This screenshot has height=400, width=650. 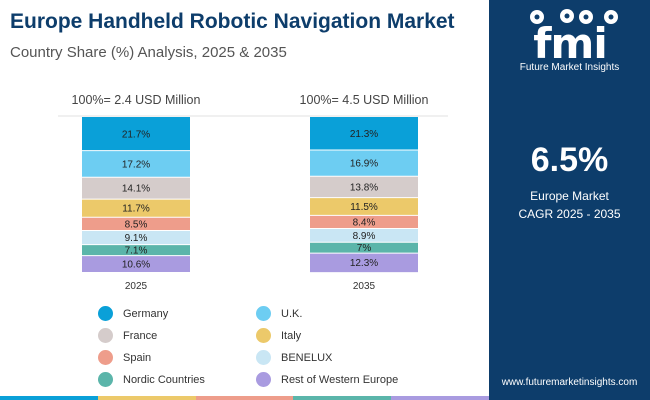 What do you see at coordinates (307, 357) in the screenshot?
I see `legend-label: BENELUX` at bounding box center [307, 357].